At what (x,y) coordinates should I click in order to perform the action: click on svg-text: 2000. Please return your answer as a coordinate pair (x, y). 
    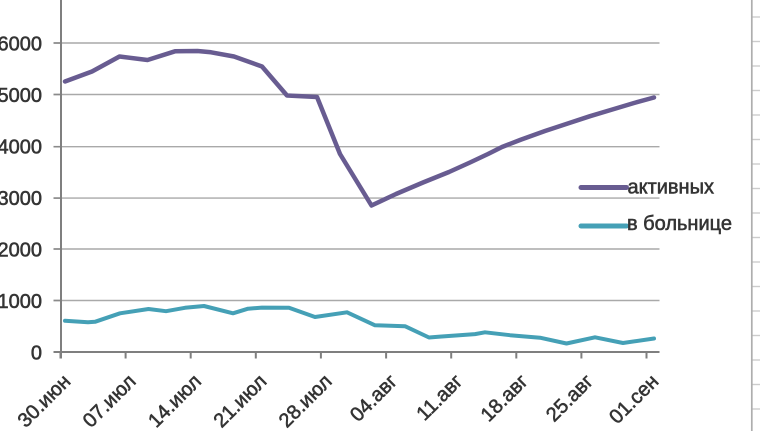
    Looking at the image, I should click on (21, 250).